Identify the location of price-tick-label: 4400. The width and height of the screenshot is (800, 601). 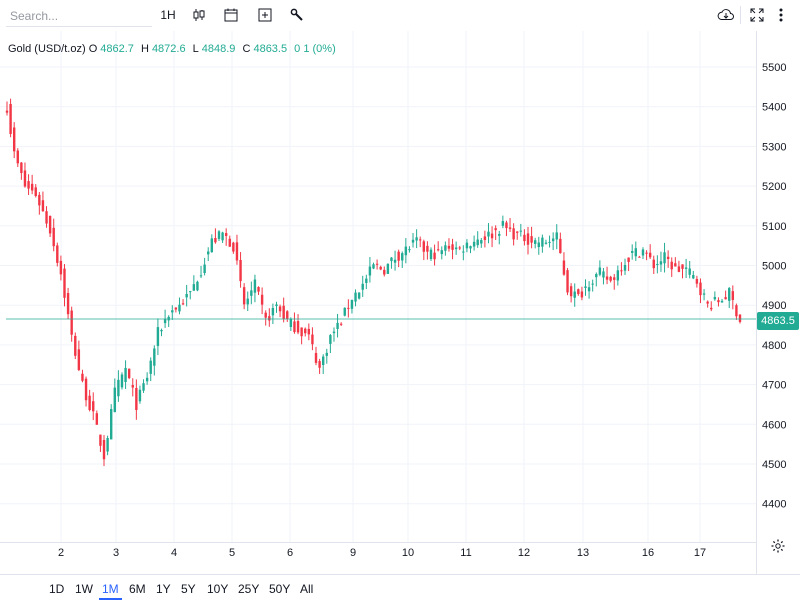
(774, 505).